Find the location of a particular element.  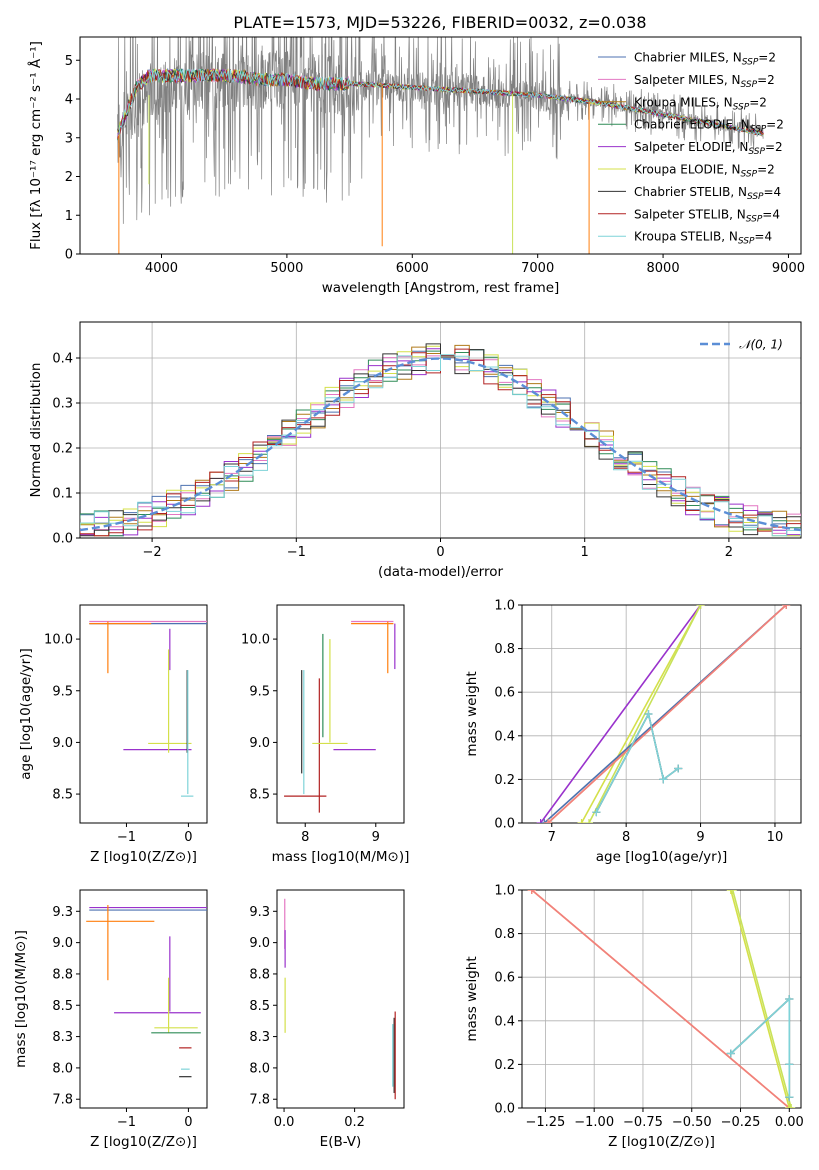

x-axis-label: E(B-V) is located at coordinates (341, 1142).